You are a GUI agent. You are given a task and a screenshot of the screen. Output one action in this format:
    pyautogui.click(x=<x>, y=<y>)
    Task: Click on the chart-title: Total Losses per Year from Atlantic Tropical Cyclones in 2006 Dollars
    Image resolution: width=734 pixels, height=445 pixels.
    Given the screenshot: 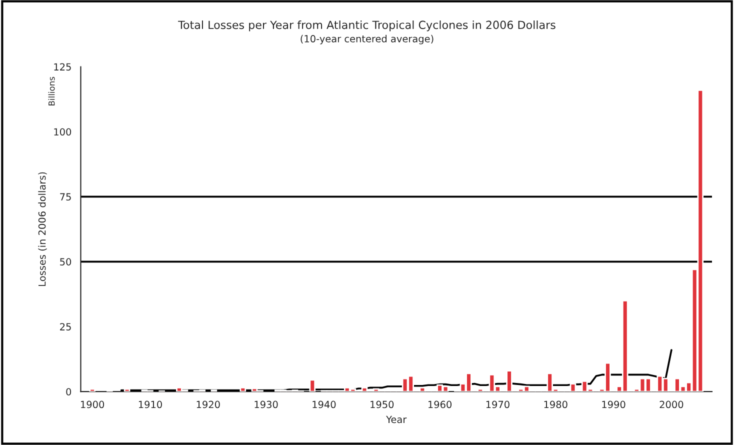 What is the action you would take?
    pyautogui.click(x=367, y=26)
    